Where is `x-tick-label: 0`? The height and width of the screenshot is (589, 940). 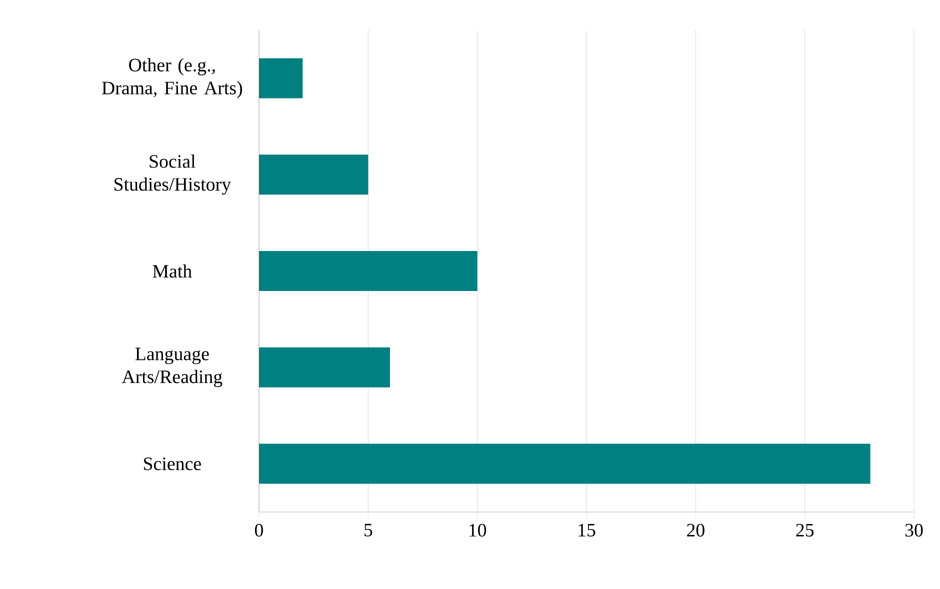
x-tick-label: 0 is located at coordinates (259, 530).